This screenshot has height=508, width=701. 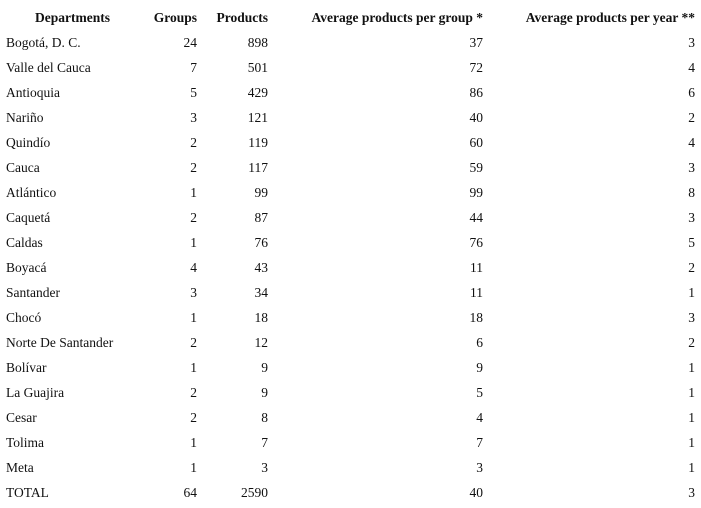 I want to click on number-cell: 119, so click(x=258, y=142).